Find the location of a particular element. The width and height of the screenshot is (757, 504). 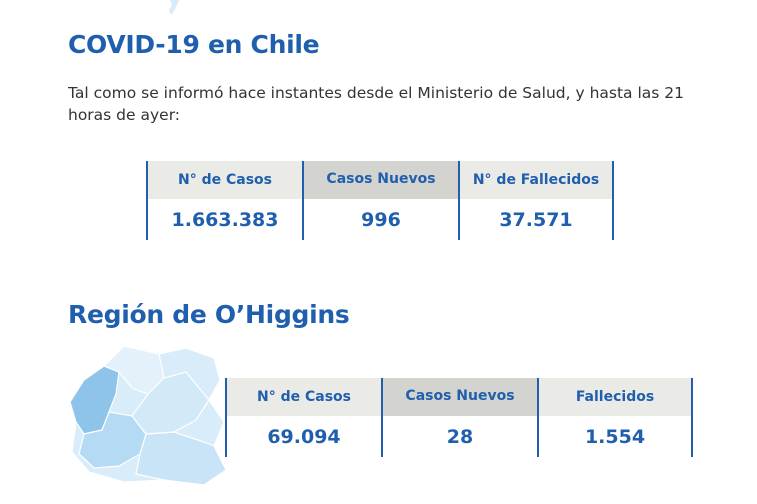

stat-label: Fallecidos is located at coordinates (615, 397).